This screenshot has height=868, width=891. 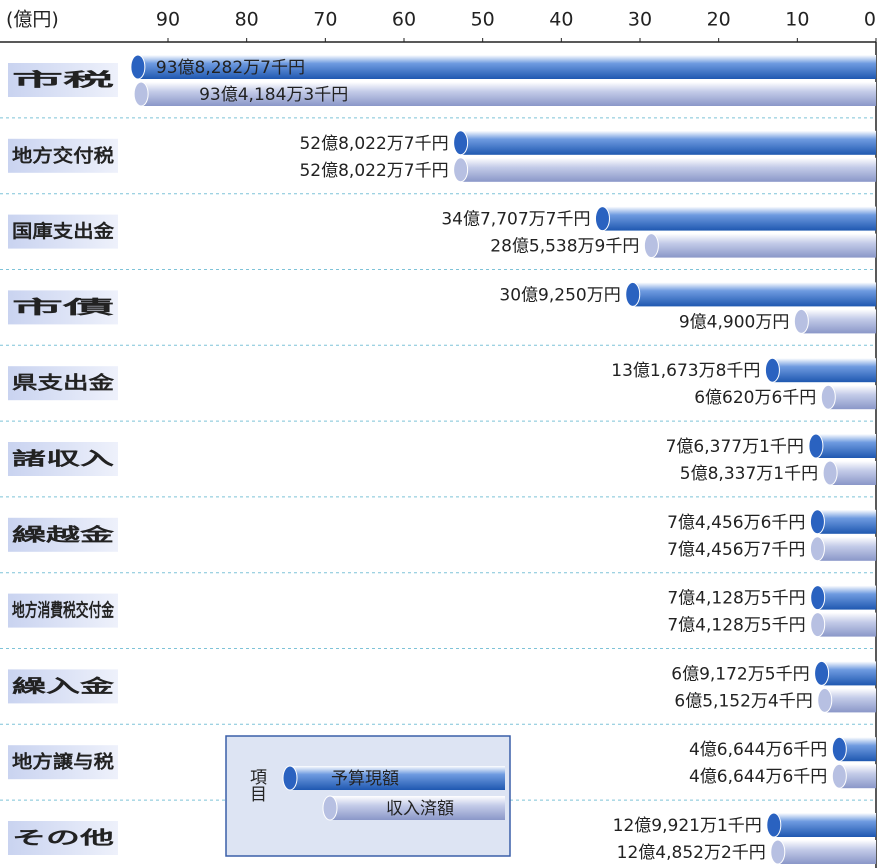 What do you see at coordinates (735, 447) in the screenshot?
I see `value-label: 7億6,377万1千円` at bounding box center [735, 447].